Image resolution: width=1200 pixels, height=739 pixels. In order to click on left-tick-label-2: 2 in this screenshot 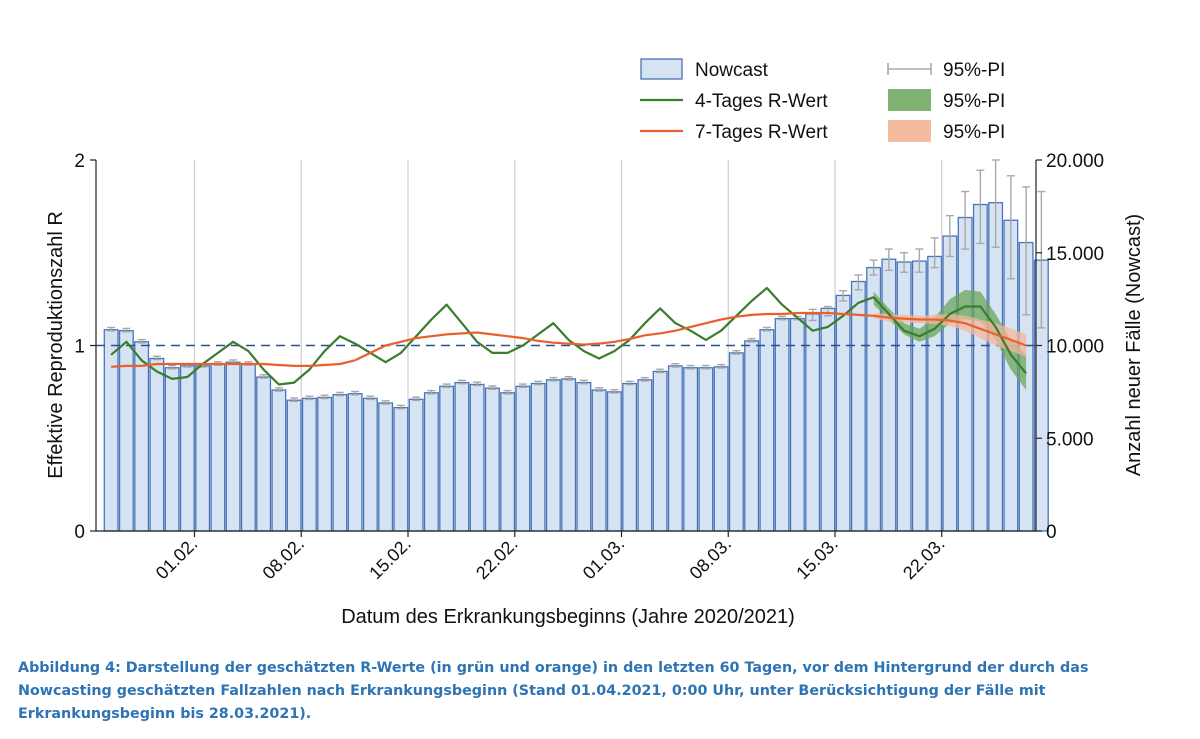, I will do `click(79, 161)`.